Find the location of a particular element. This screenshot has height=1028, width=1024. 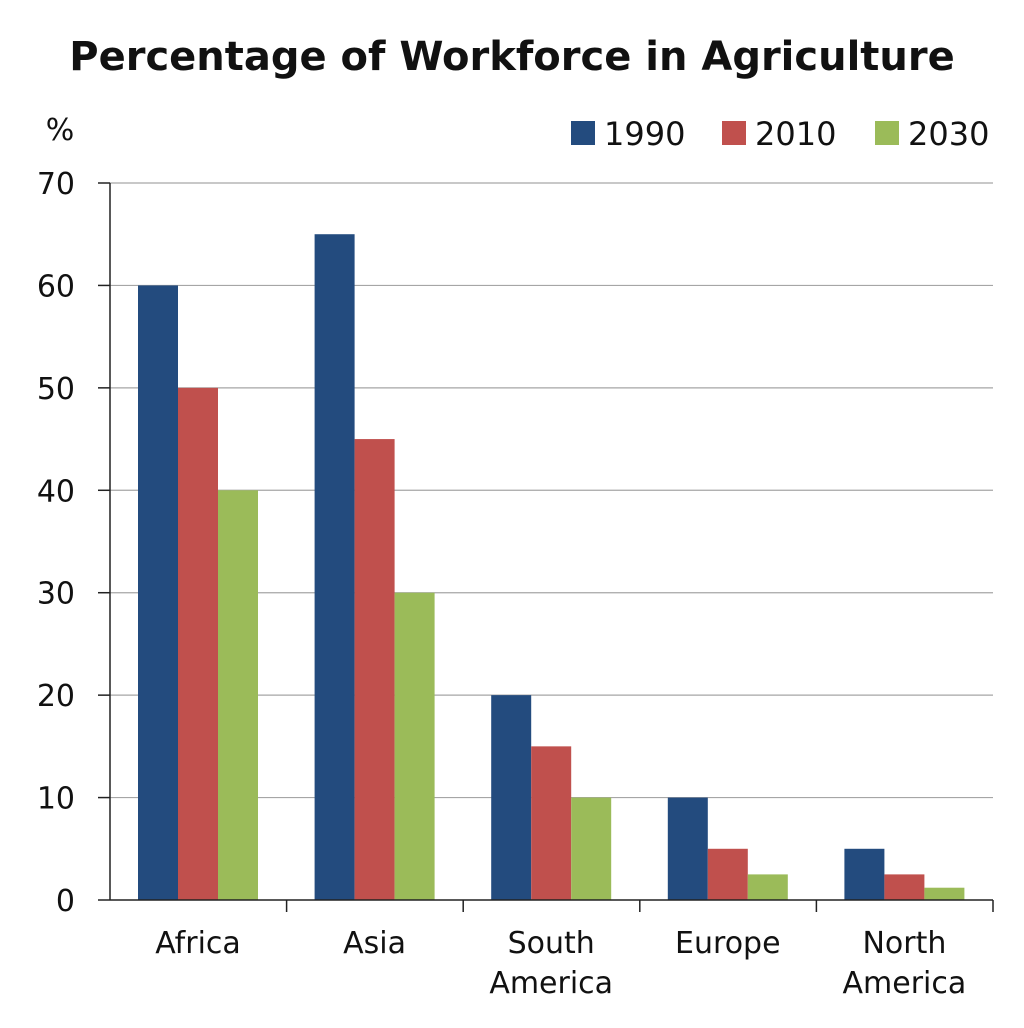

chart-title: Percentage of Workforce in Agriculture is located at coordinates (511, 57).